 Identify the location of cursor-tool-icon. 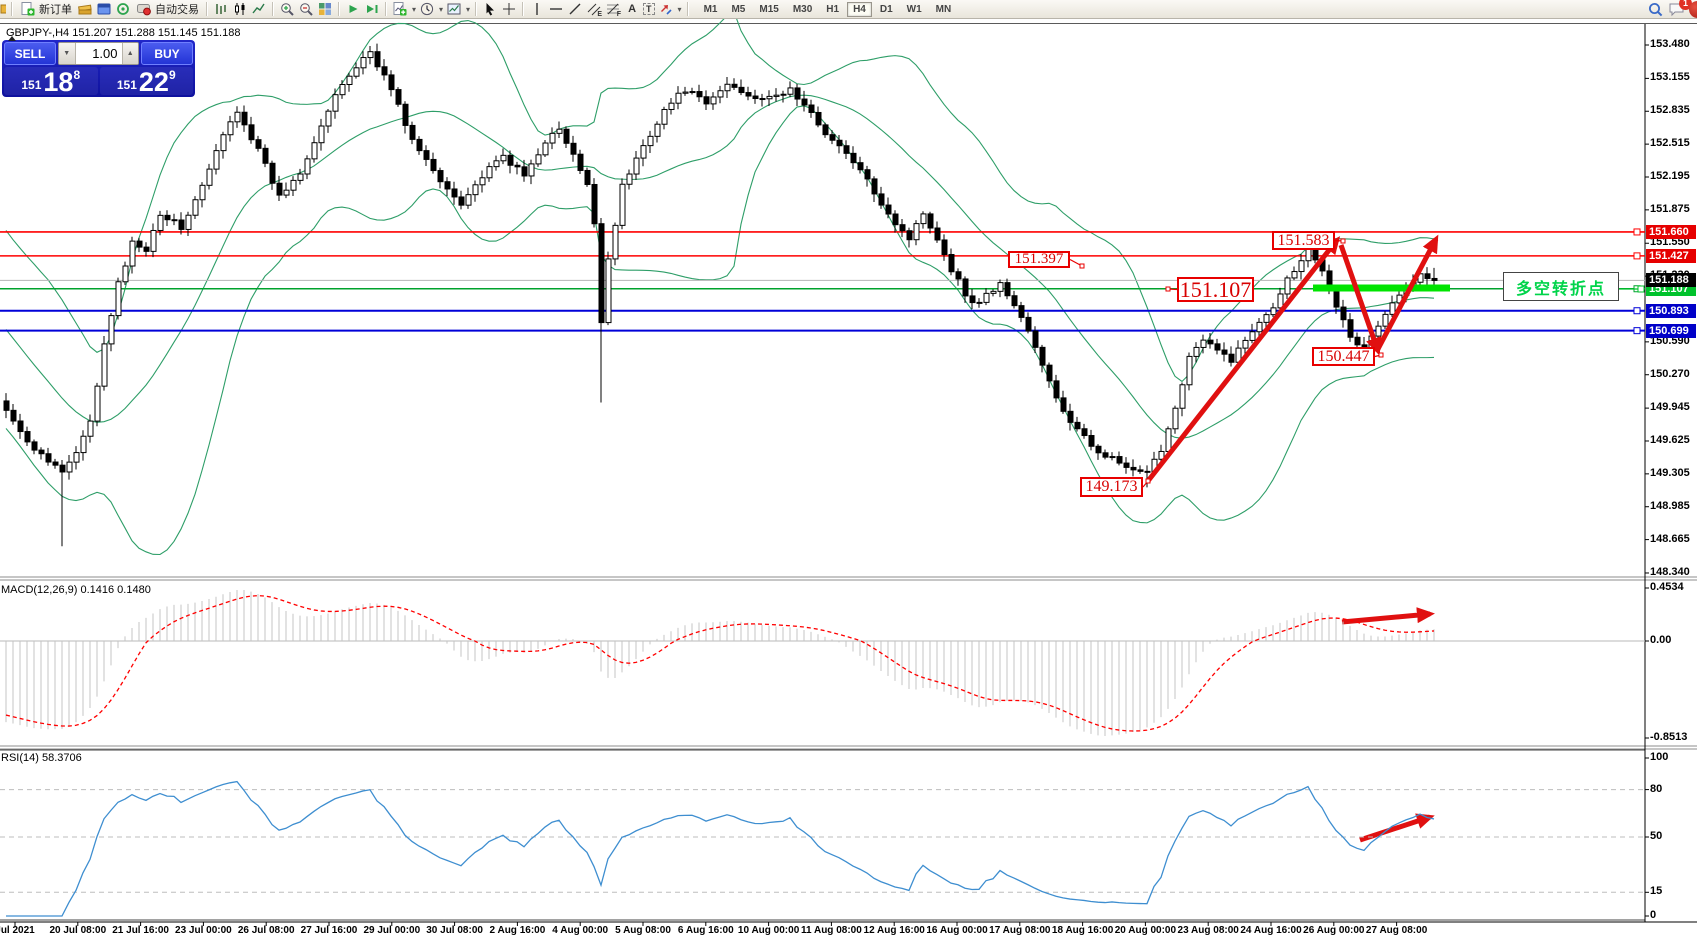
(490, 9).